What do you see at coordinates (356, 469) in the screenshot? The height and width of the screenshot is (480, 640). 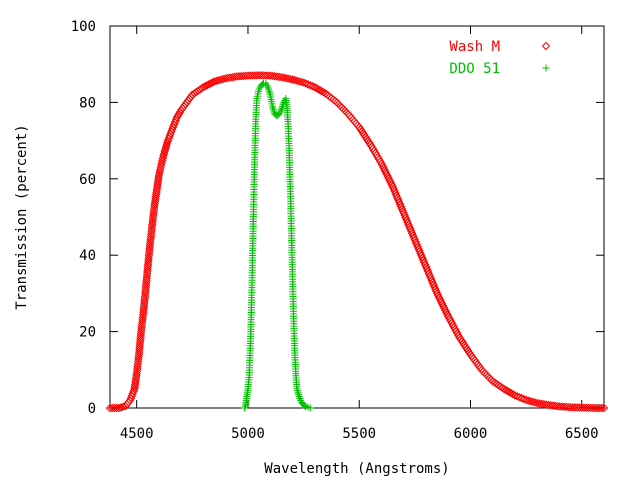 I see `x-axis-label: Wavelength (Angstroms)` at bounding box center [356, 469].